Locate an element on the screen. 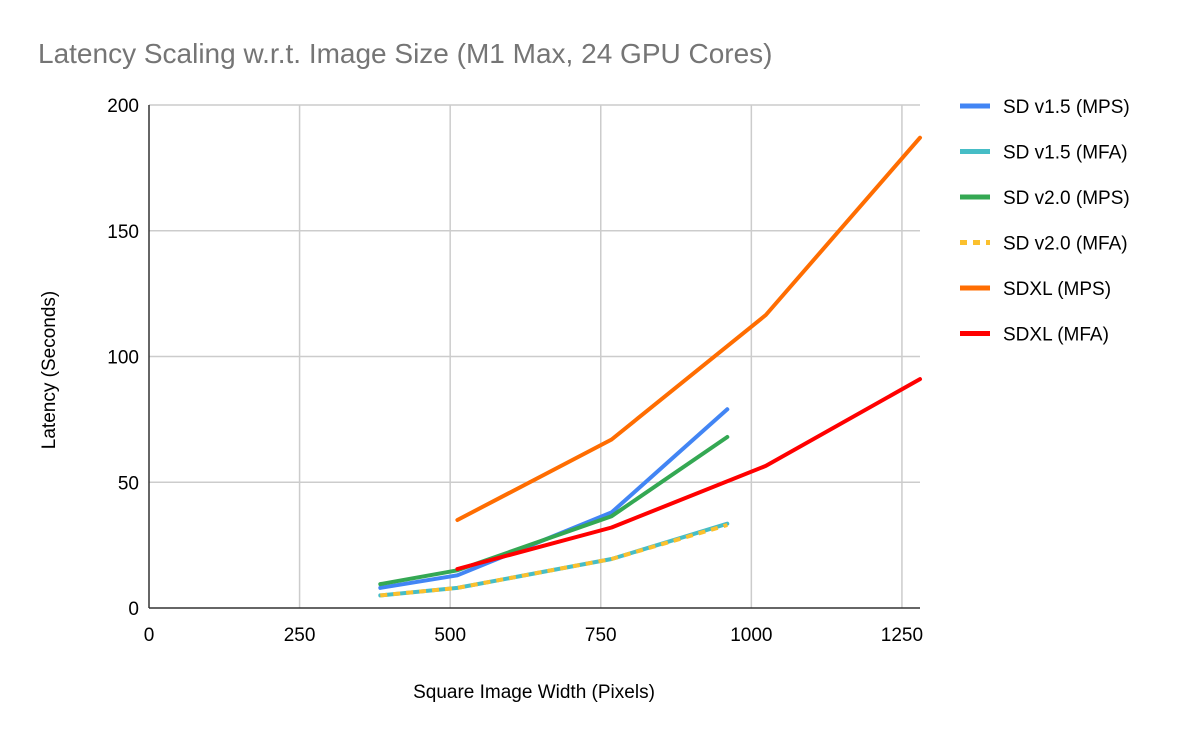 The width and height of the screenshot is (1200, 747). series-line-sd-v2-0-mps is located at coordinates (554, 511).